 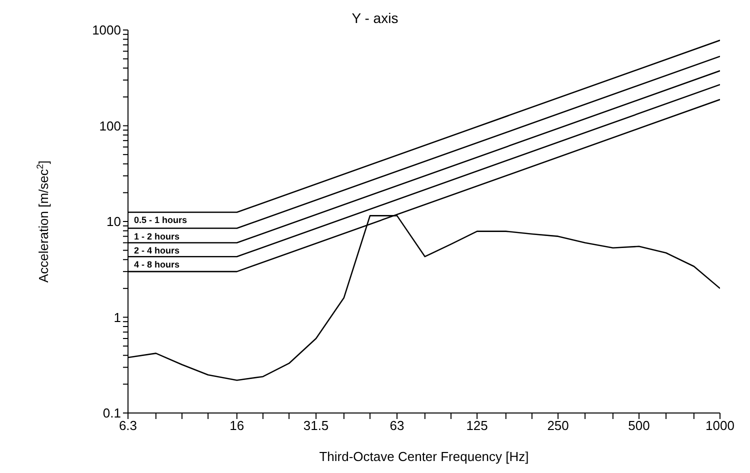 I want to click on series-label: 2 - 4 hours, so click(x=157, y=251).